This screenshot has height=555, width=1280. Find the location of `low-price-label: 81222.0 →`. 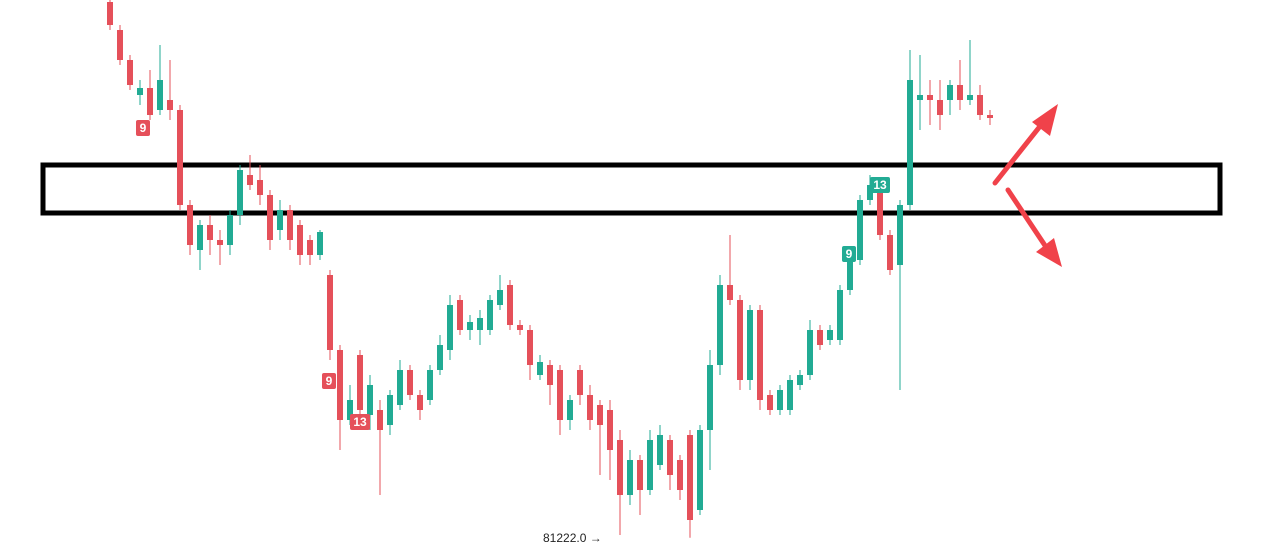

low-price-label: 81222.0 → is located at coordinates (572, 538).